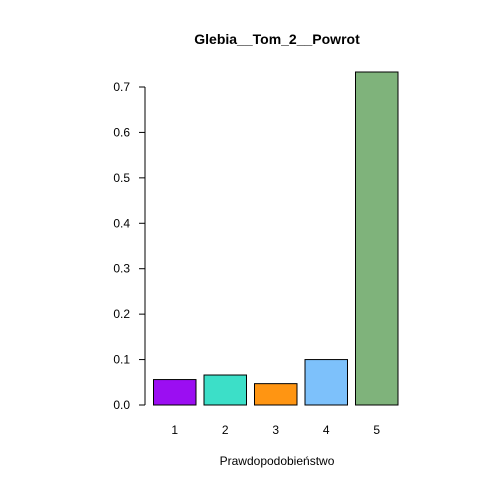 Image resolution: width=480 pixels, height=480 pixels. I want to click on x-tick-label: 2, so click(225, 430).